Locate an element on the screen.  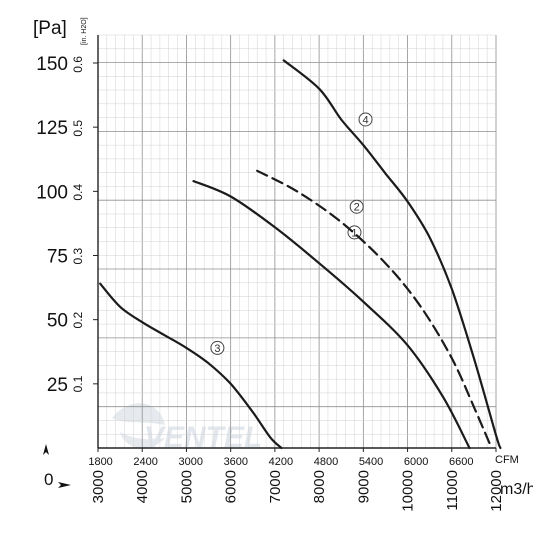
zero-label: 0 is located at coordinates (48, 479).